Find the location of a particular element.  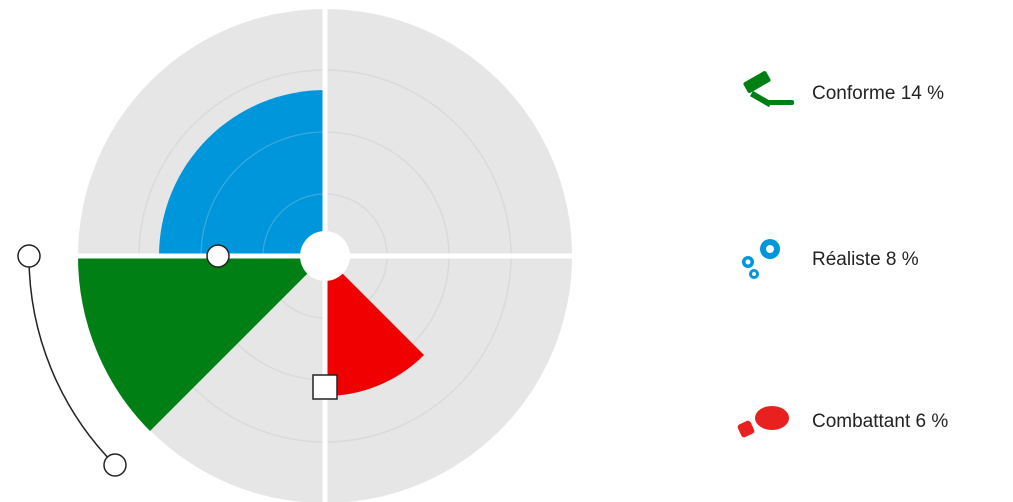

center-hole is located at coordinates (325, 256).